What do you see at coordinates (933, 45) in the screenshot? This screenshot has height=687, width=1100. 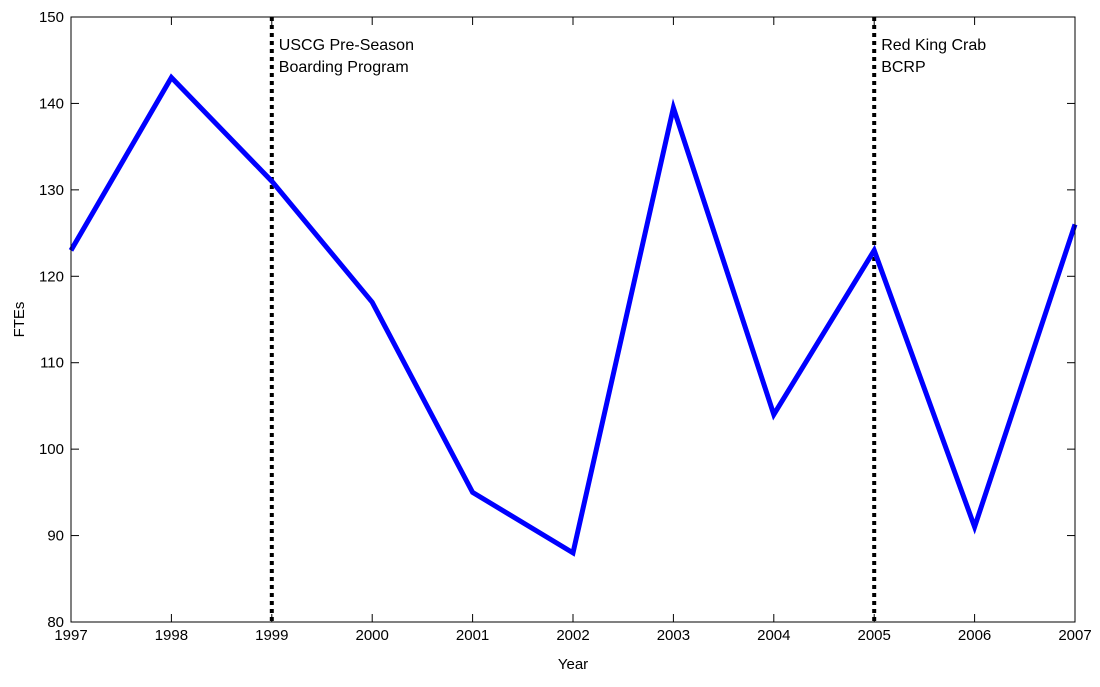 I see `annotation-label: Red King Crab` at bounding box center [933, 45].